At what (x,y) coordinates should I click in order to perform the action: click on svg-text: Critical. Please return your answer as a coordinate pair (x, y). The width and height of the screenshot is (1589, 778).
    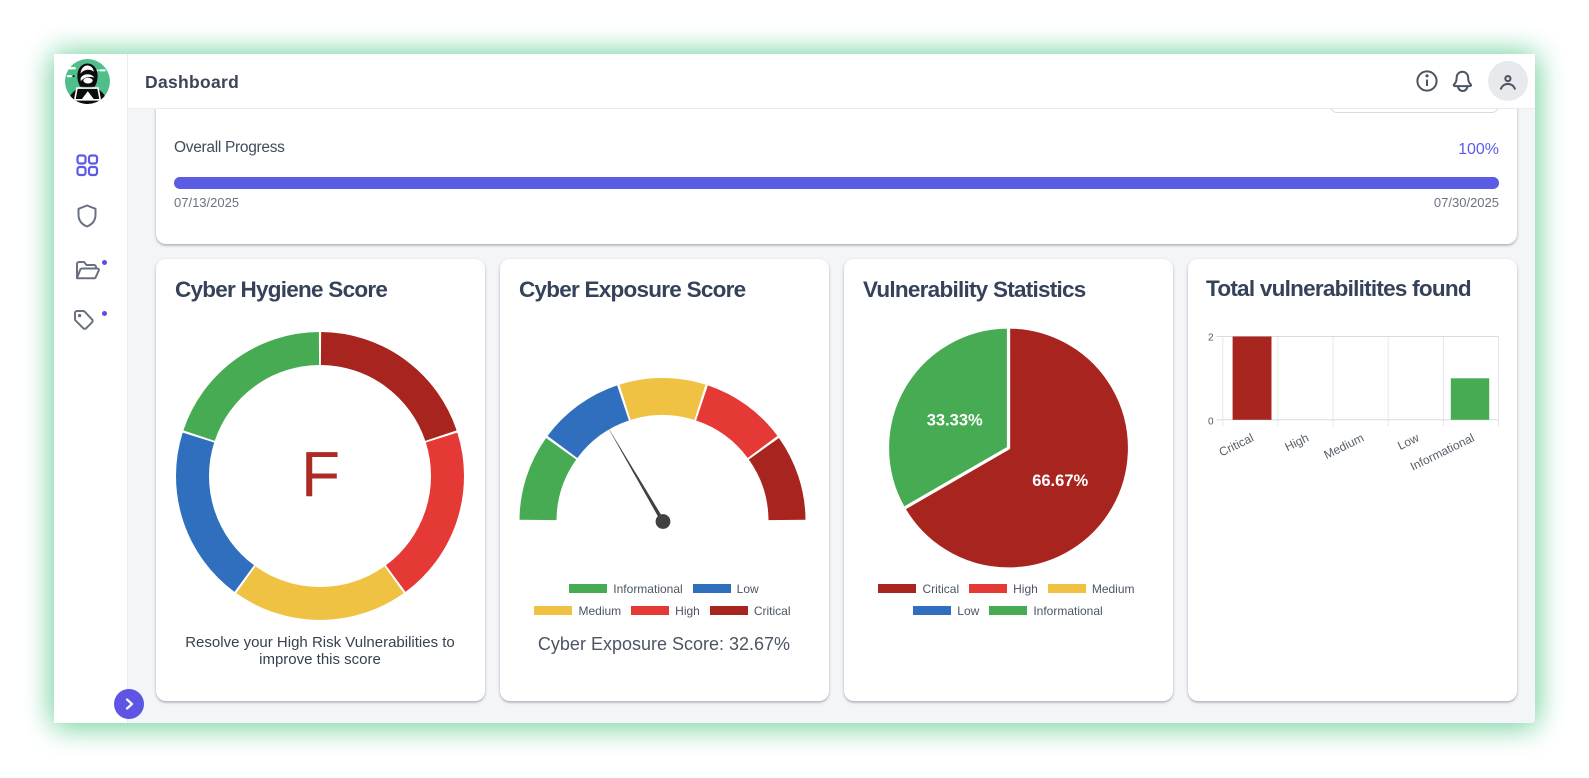
    Looking at the image, I should click on (1236, 445).